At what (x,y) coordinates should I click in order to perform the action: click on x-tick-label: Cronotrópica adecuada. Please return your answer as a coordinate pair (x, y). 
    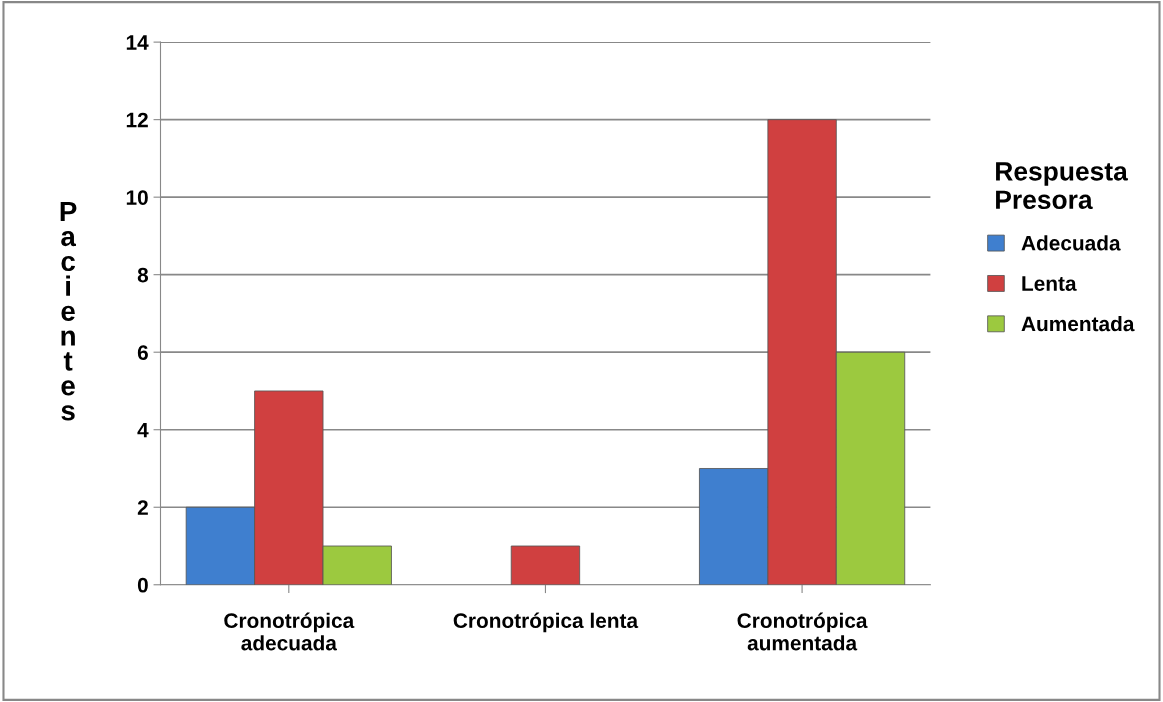
    Looking at the image, I should click on (289, 631).